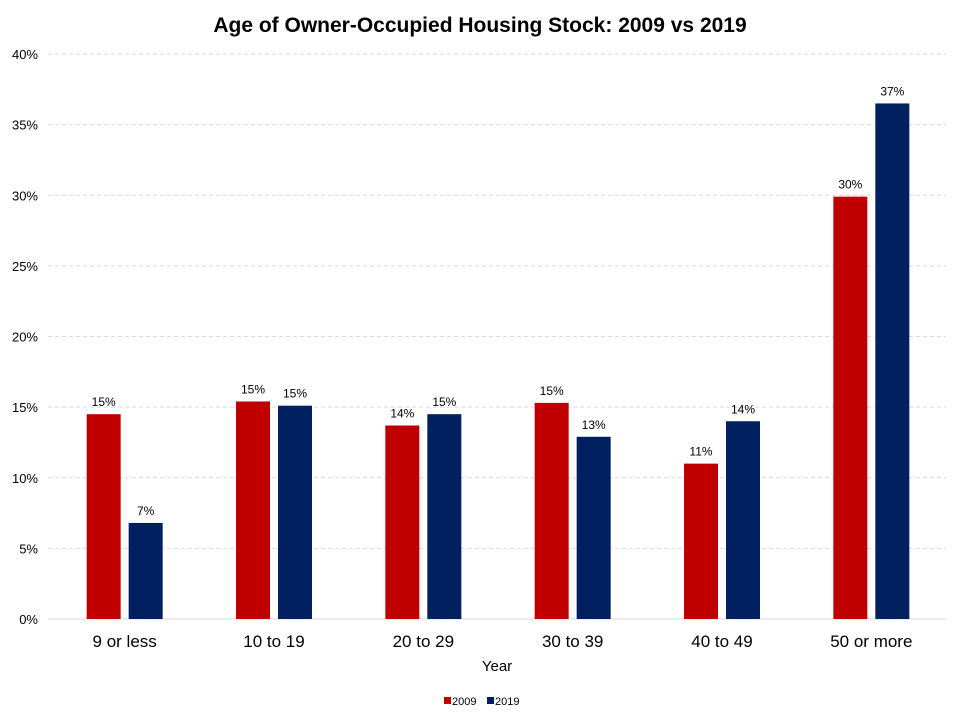  Describe the element at coordinates (253, 389) in the screenshot. I see `data-label-2009-2: 15%` at that location.